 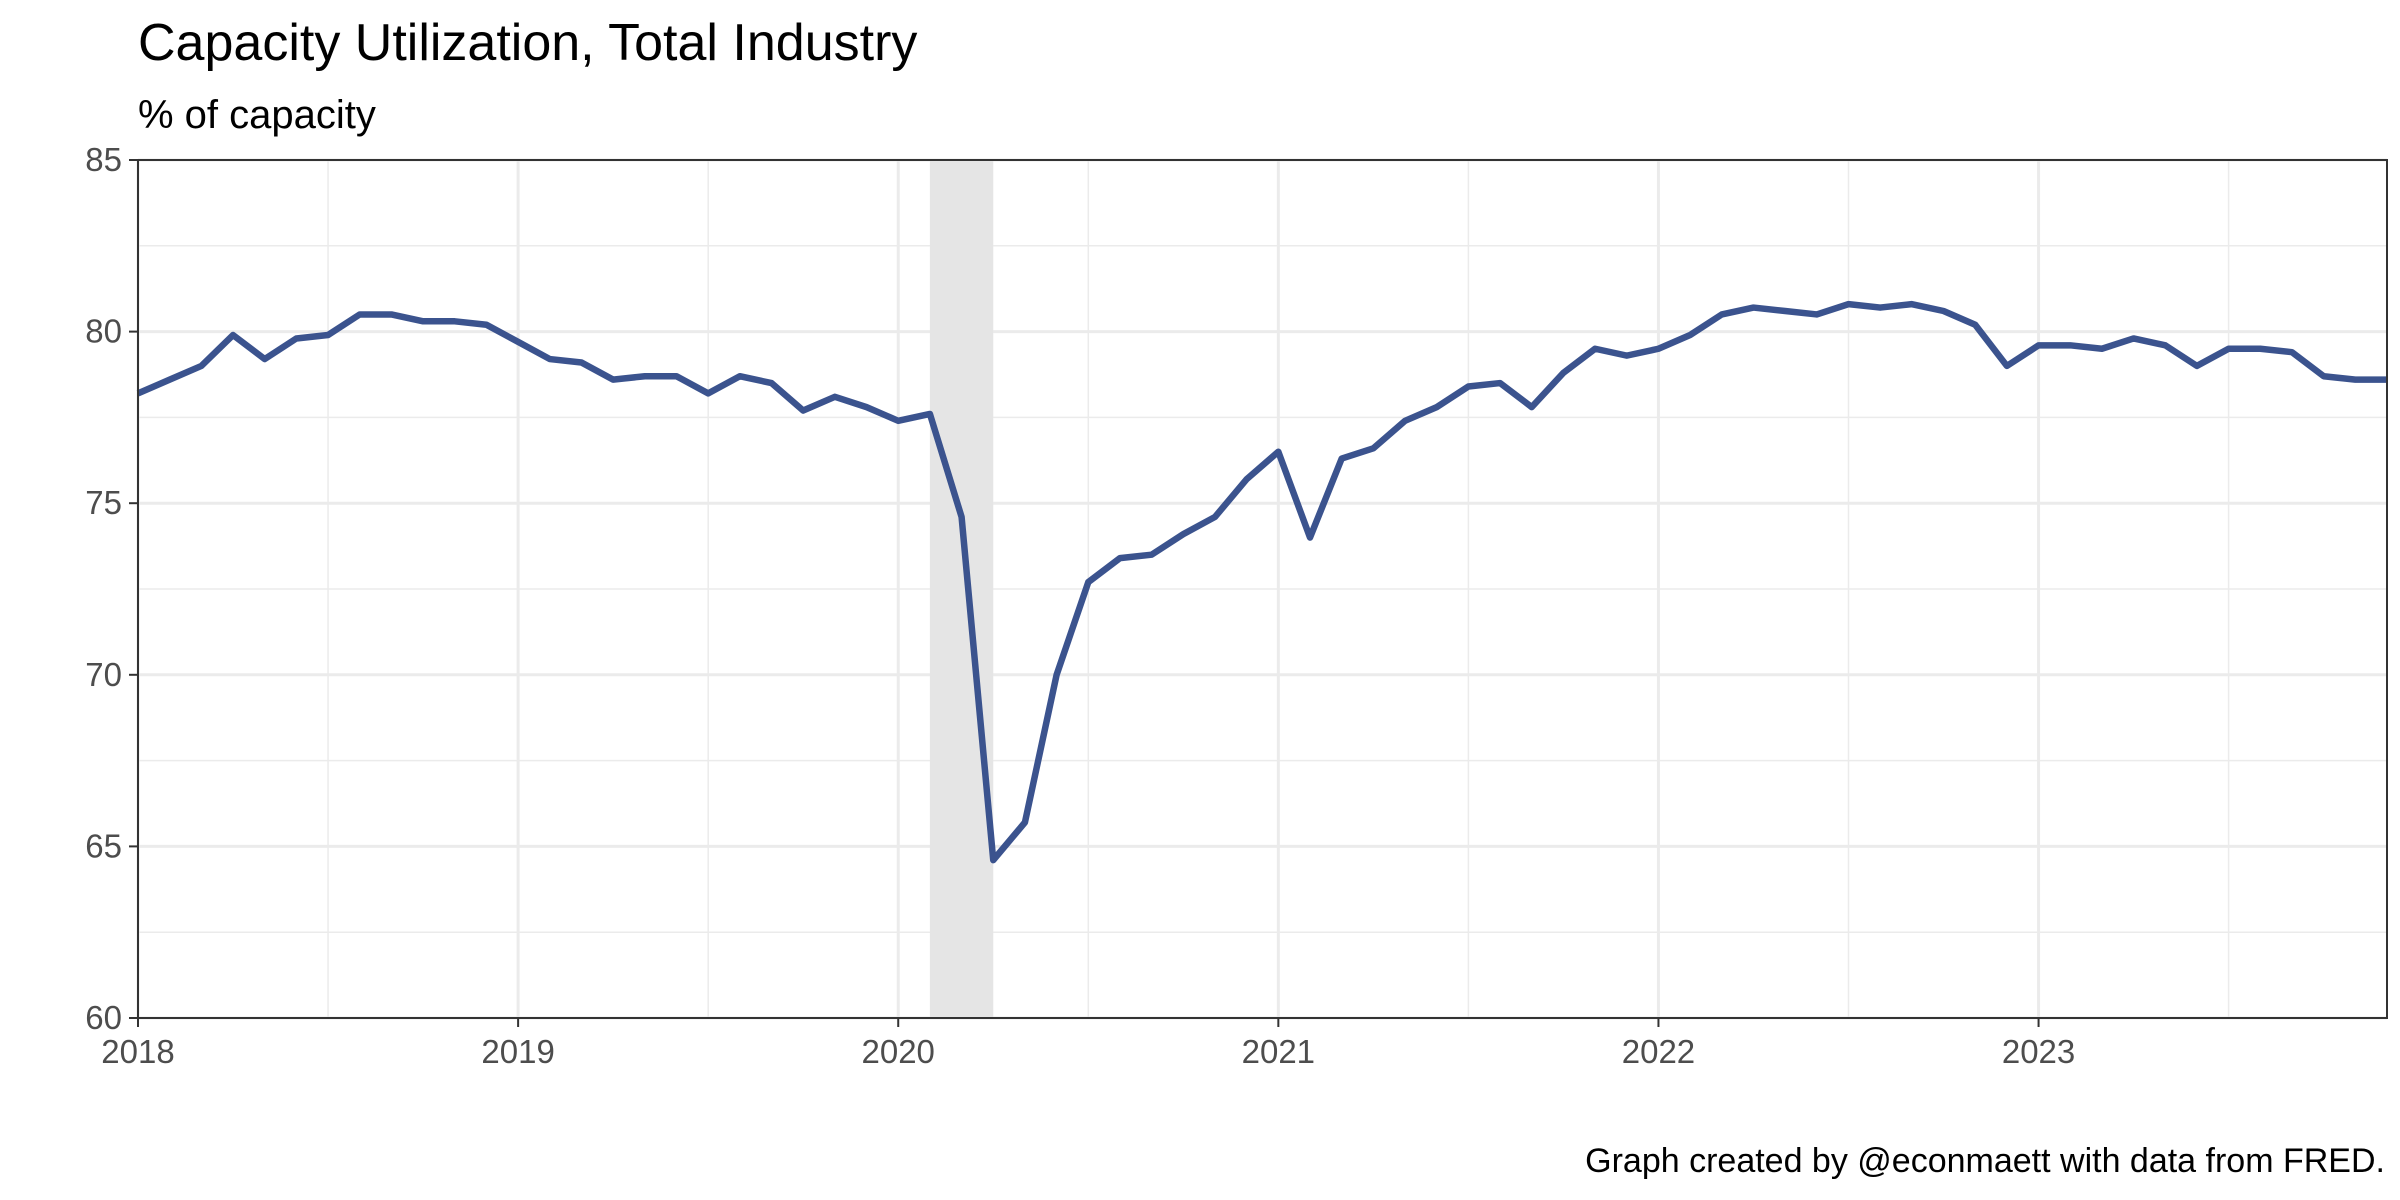 What do you see at coordinates (898, 1051) in the screenshot?
I see `x-tick-label: 2020` at bounding box center [898, 1051].